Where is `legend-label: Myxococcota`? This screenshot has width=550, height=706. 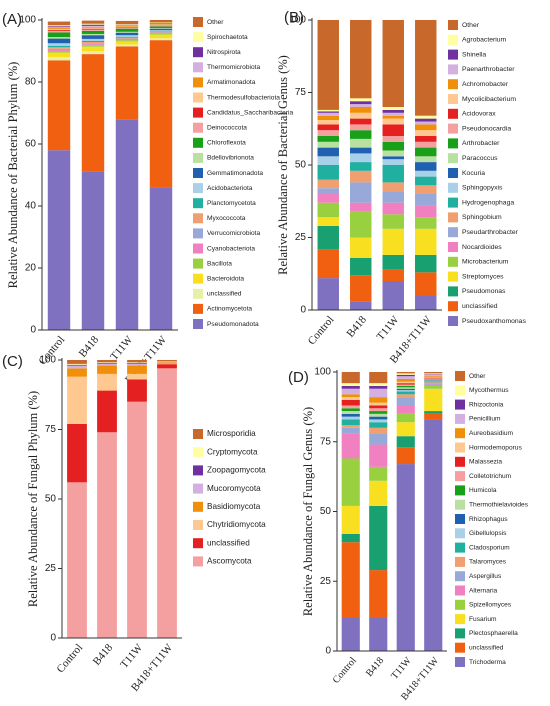 legend-label: Myxococcota is located at coordinates (226, 218).